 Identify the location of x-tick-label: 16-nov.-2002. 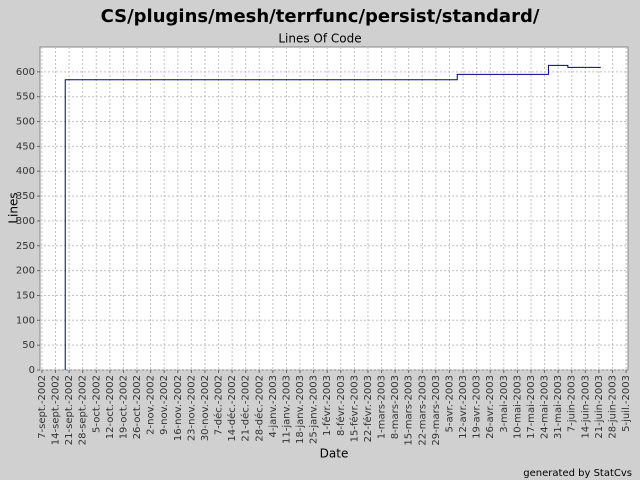
(178, 408).